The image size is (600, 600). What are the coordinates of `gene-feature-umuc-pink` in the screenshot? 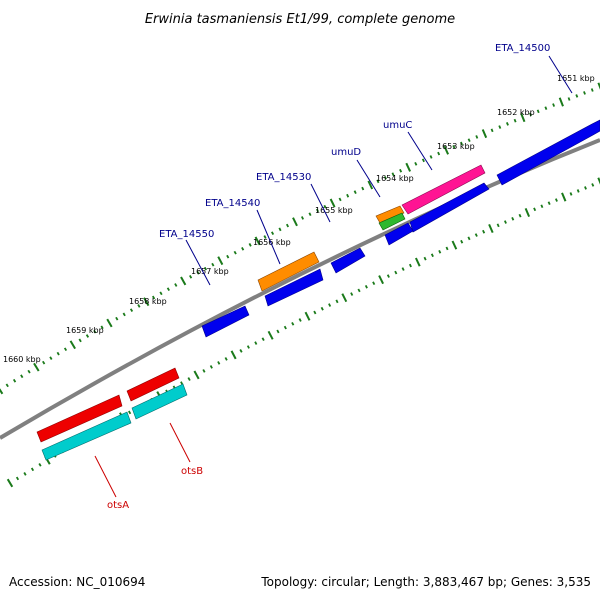 It's located at (443, 189).